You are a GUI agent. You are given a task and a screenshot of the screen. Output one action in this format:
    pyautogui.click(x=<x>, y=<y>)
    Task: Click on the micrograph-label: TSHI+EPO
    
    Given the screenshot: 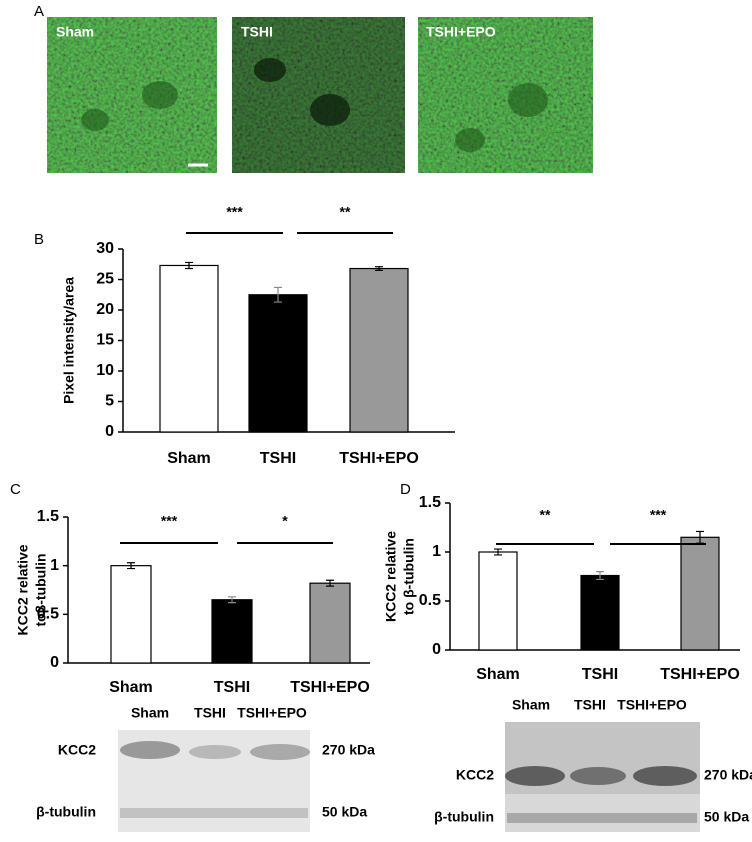 What is the action you would take?
    pyautogui.click(x=461, y=32)
    